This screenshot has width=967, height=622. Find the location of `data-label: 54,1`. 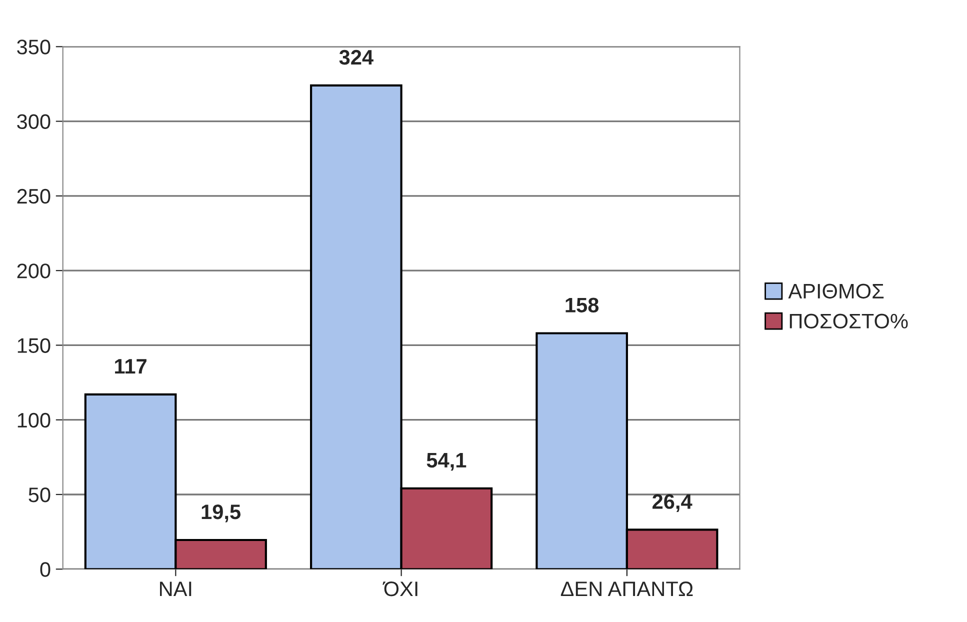

data-label: 54,1 is located at coordinates (446, 462).